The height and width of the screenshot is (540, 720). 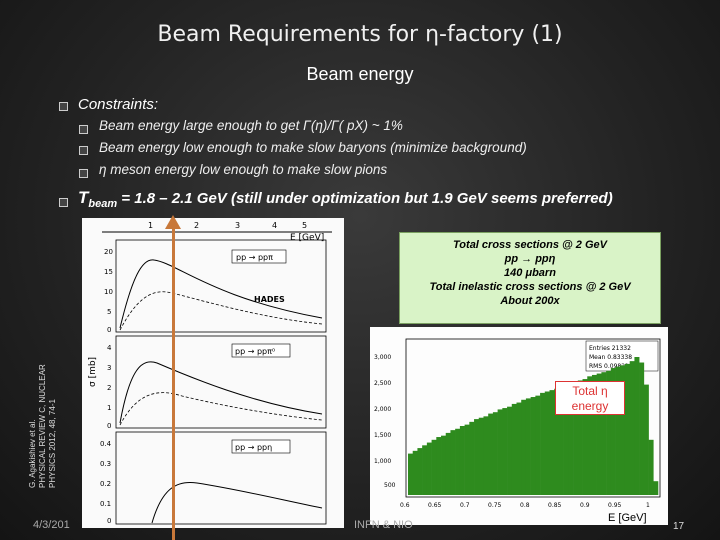 I want to click on note-line: Total cross sections @ 2 GeV, so click(x=530, y=245).